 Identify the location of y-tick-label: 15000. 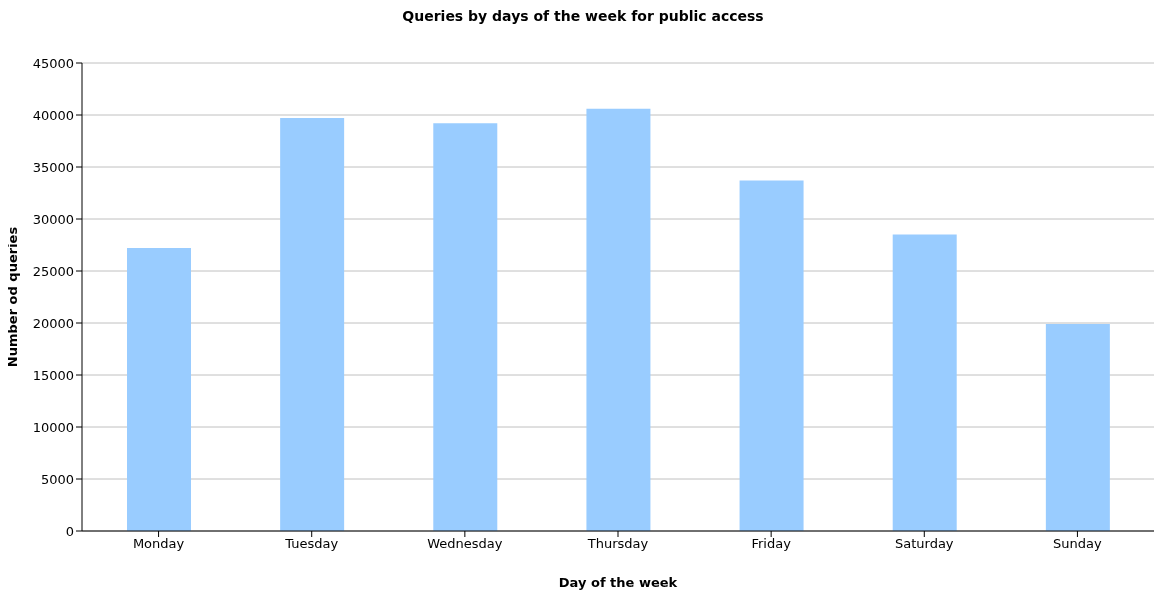
(53, 375).